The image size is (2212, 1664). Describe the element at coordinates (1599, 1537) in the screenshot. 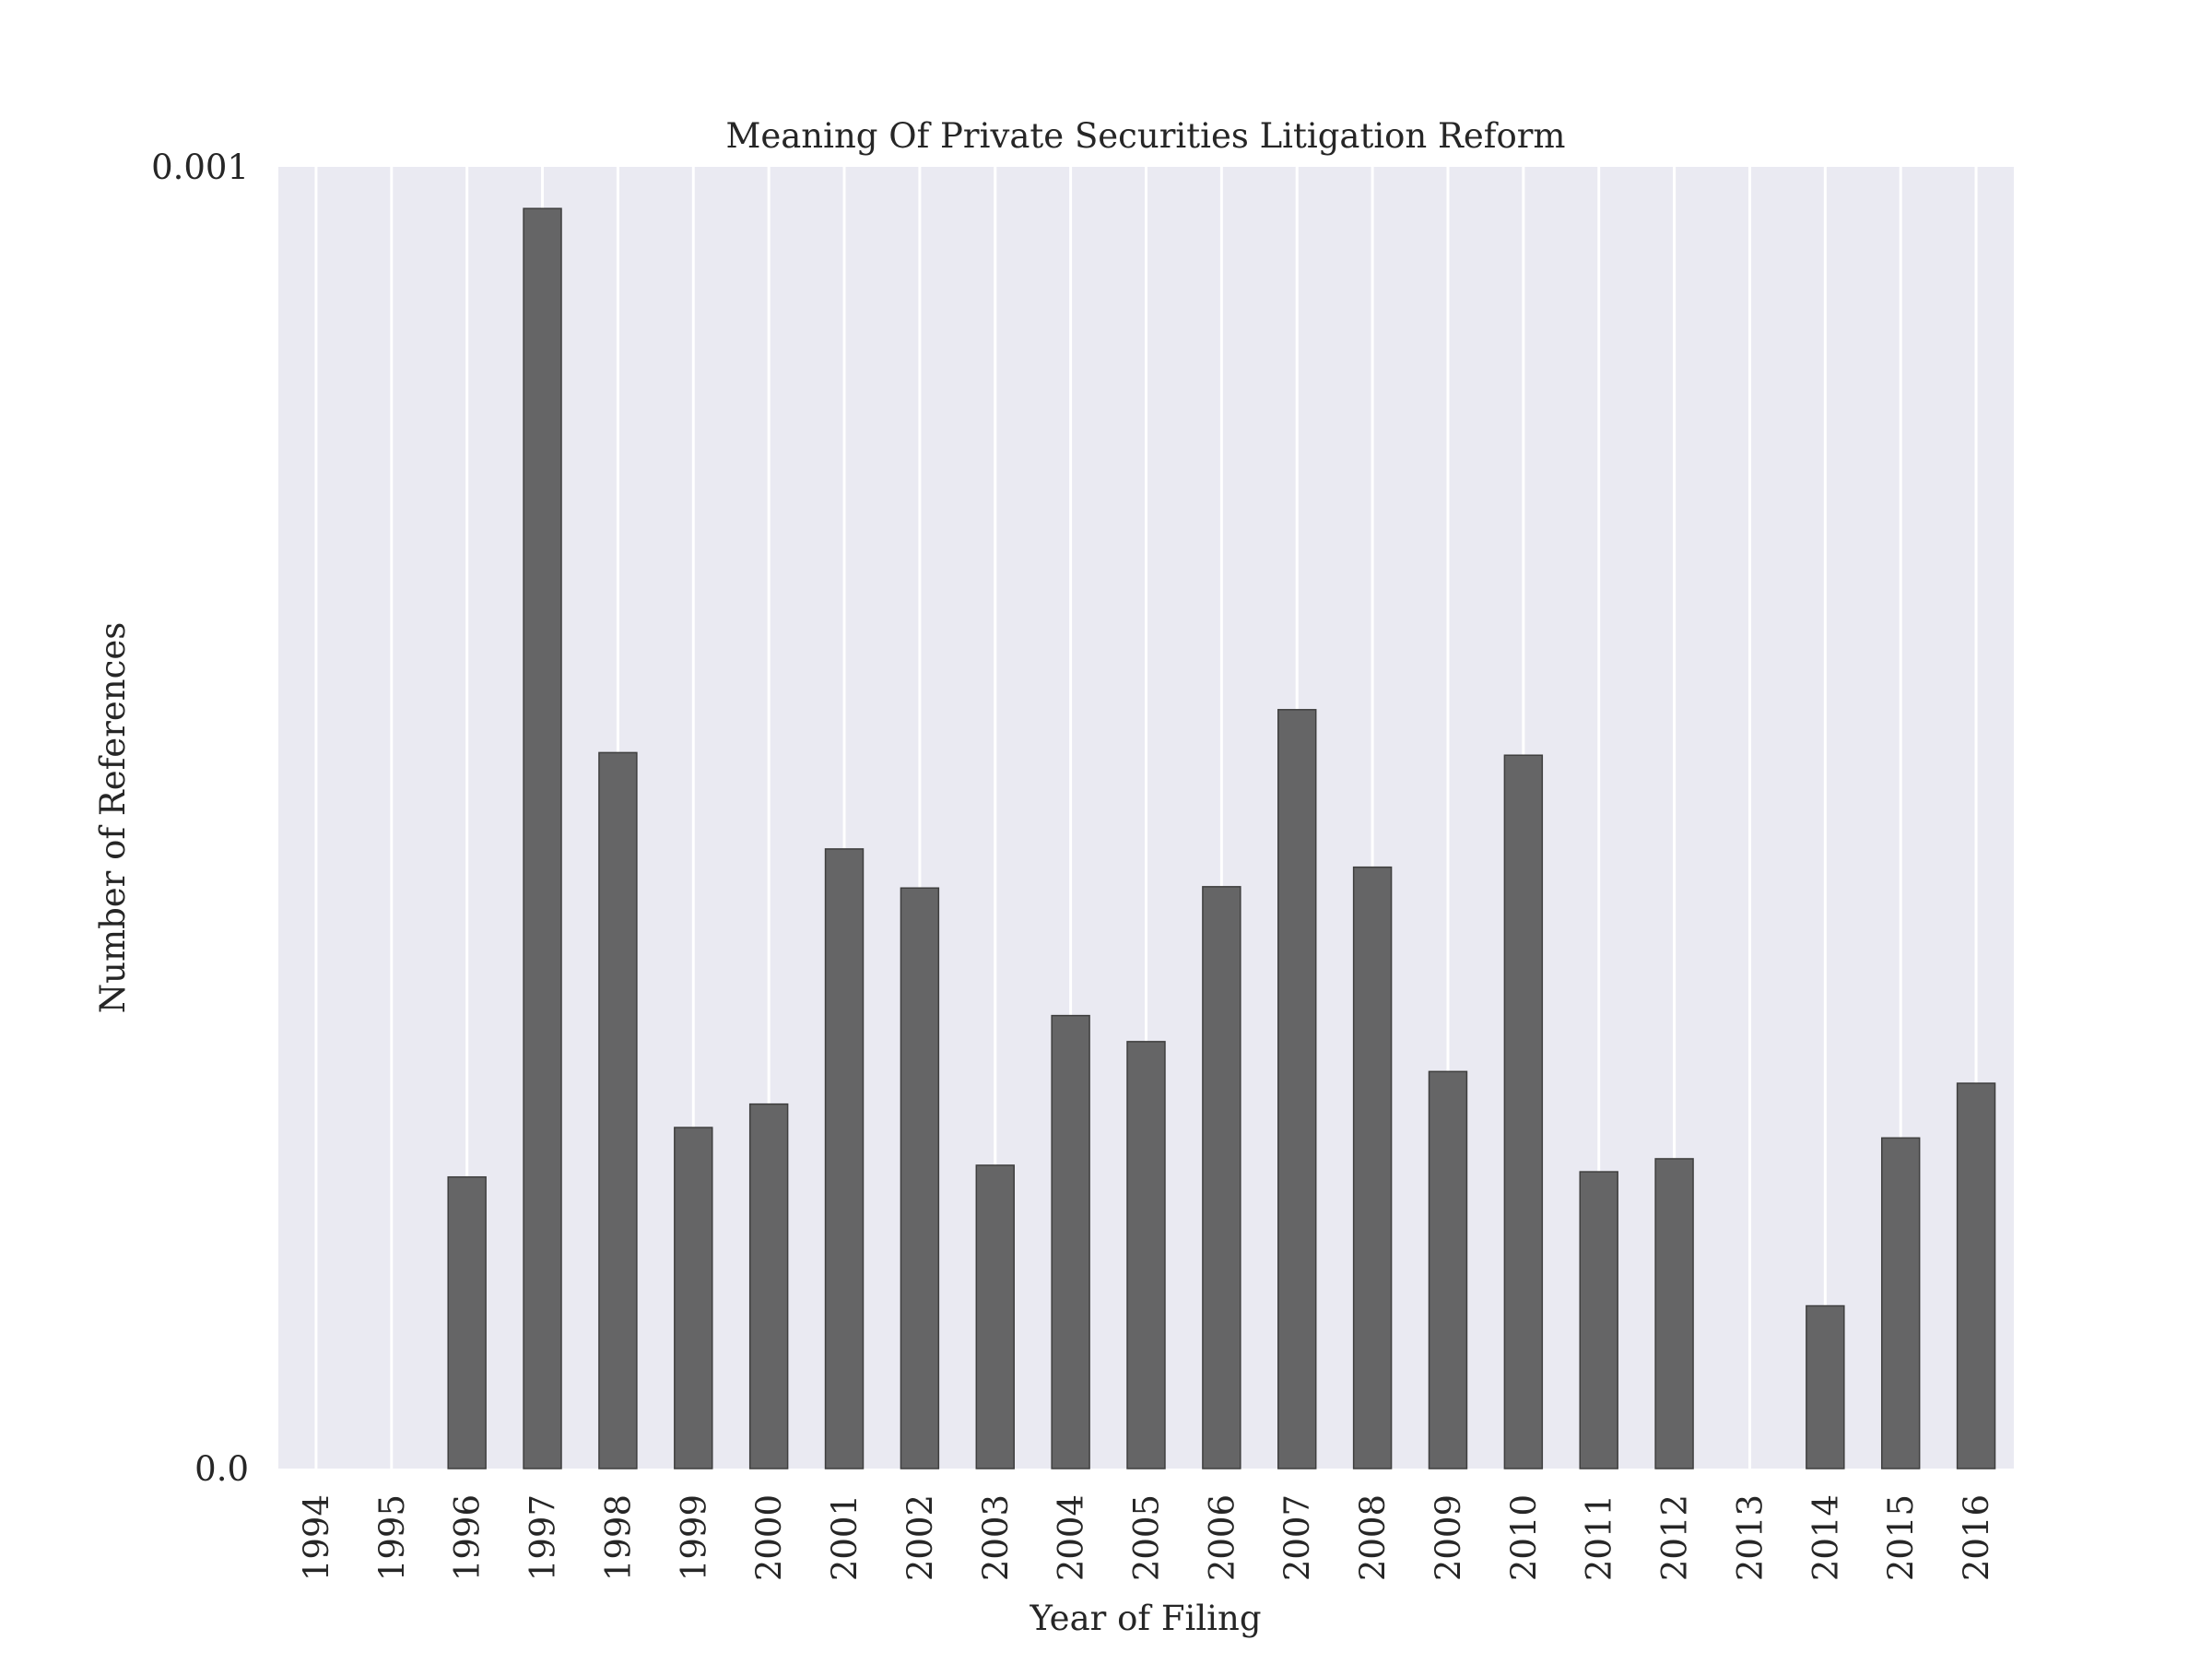

I see `x-tick-label-2011: 2011` at that location.